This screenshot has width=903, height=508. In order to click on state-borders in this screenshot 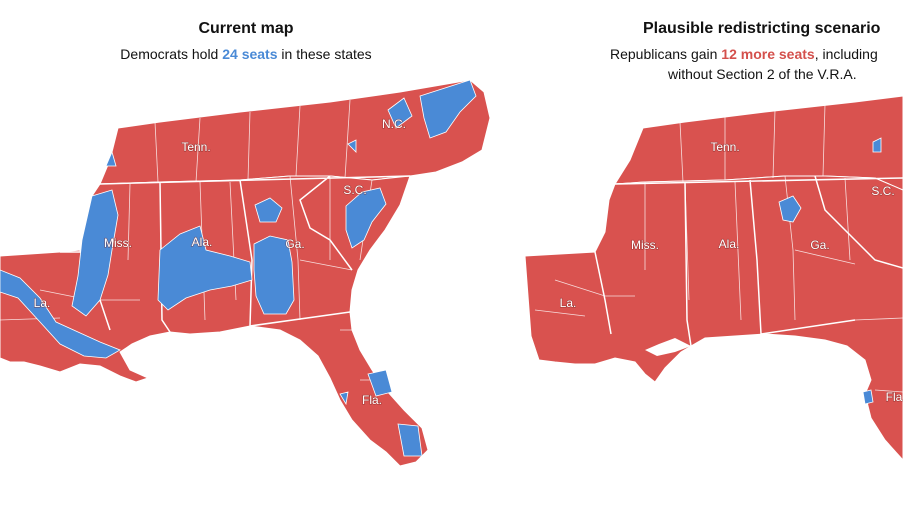, I will do `click(748, 261)`.